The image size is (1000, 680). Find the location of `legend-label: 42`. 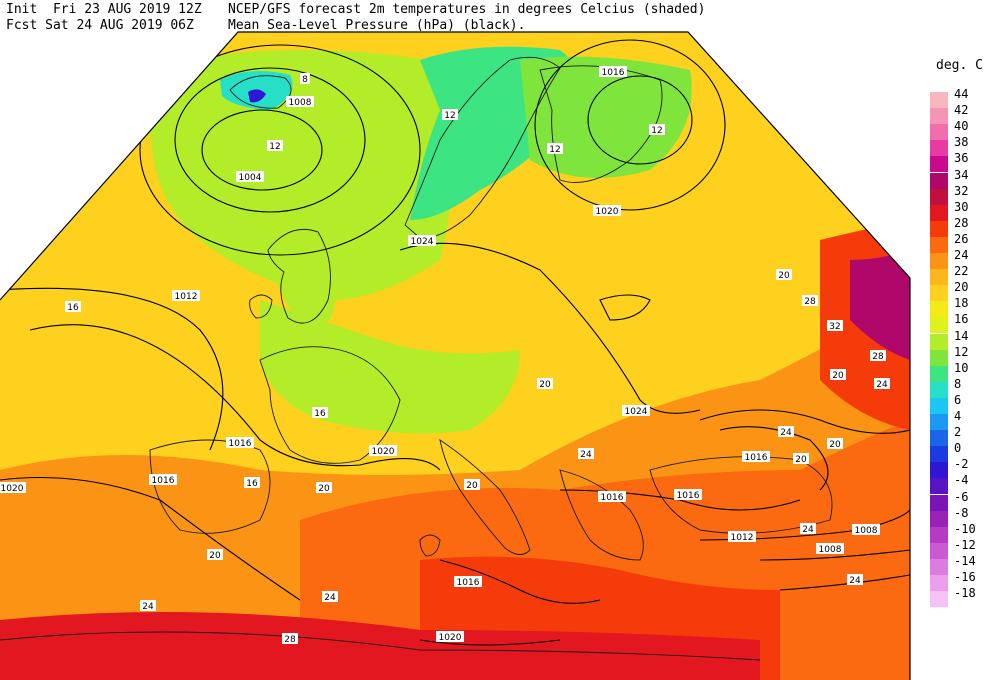

legend-label: 42 is located at coordinates (961, 110).